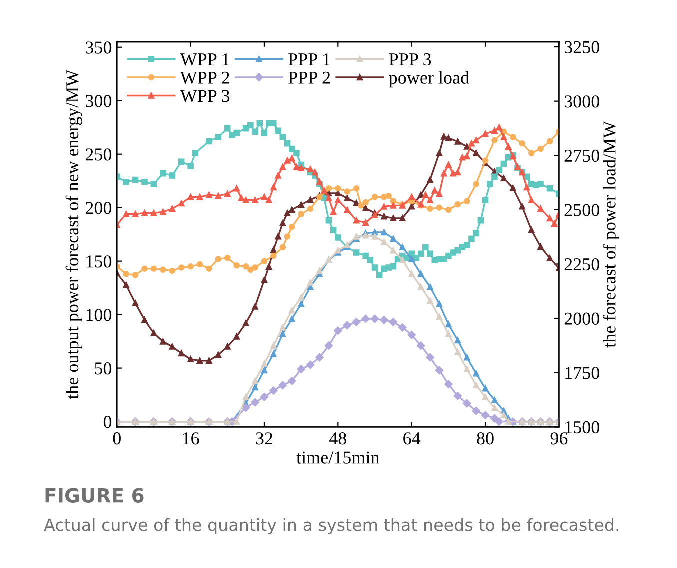  I want to click on y2-tick-label: 2250, so click(582, 264).